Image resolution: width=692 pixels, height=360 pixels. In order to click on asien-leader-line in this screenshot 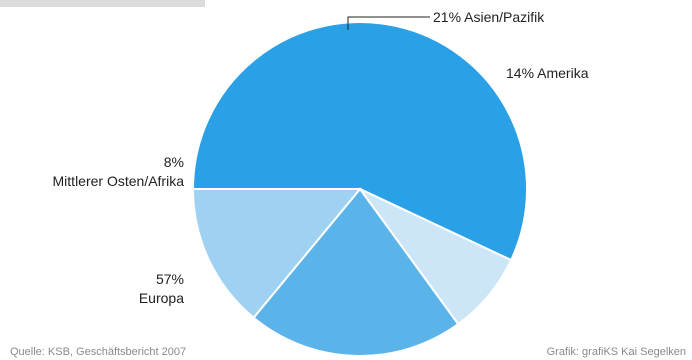, I will do `click(388, 23)`.